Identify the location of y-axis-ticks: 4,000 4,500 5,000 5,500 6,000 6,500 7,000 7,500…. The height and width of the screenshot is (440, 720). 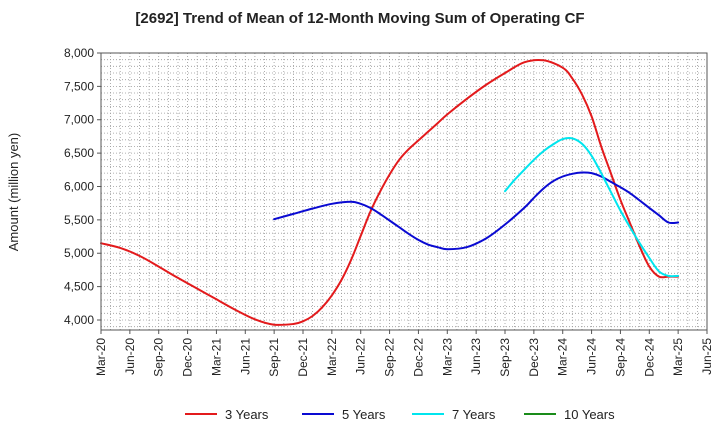
(82, 186).